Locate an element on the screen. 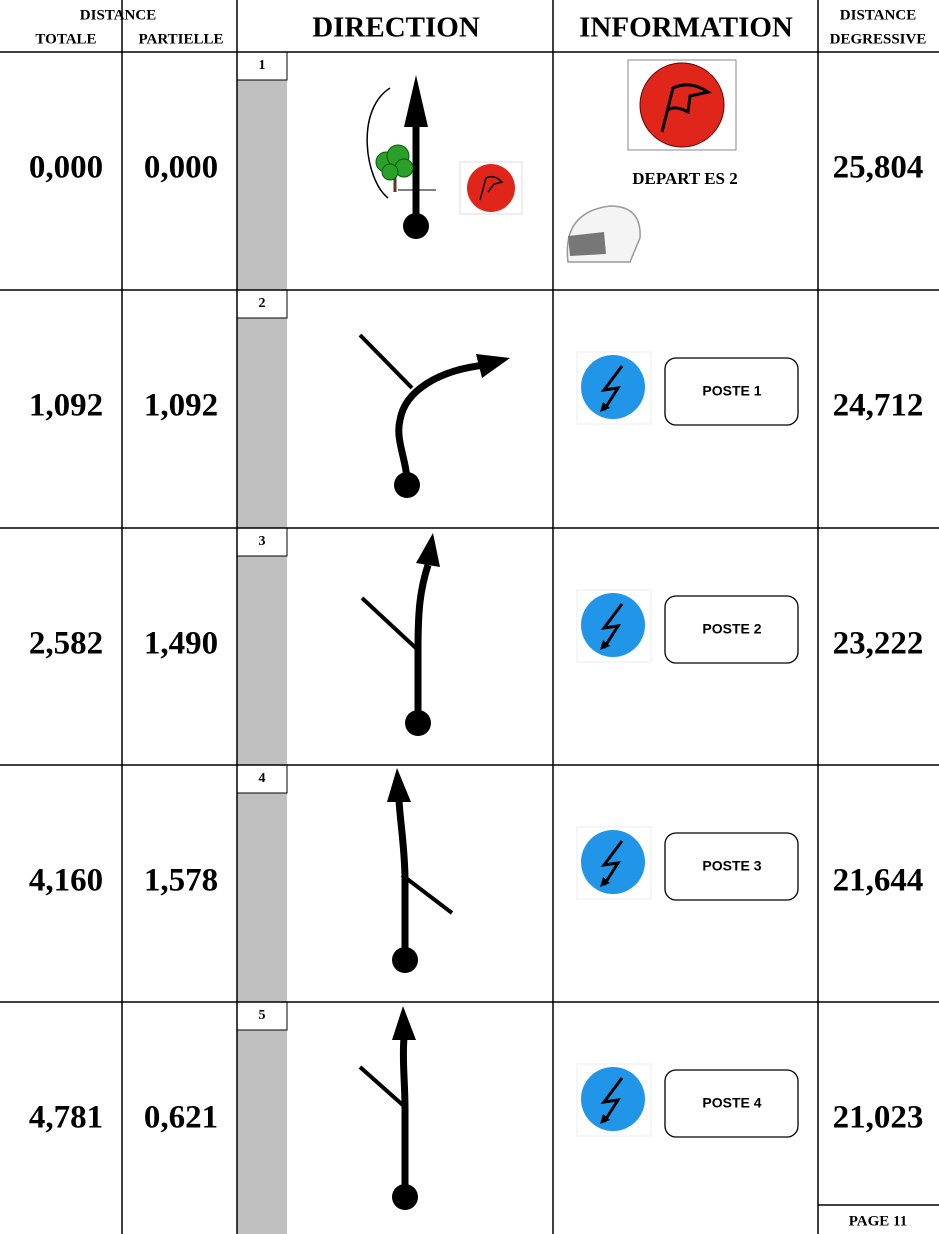  distance-total: 0,000 is located at coordinates (66, 168).